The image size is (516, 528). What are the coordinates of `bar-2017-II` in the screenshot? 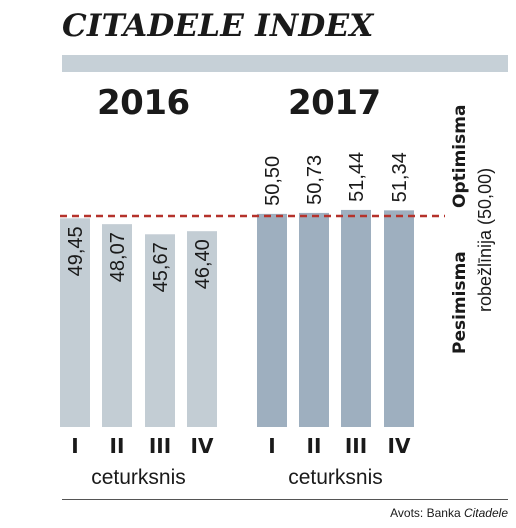 It's located at (314, 319).